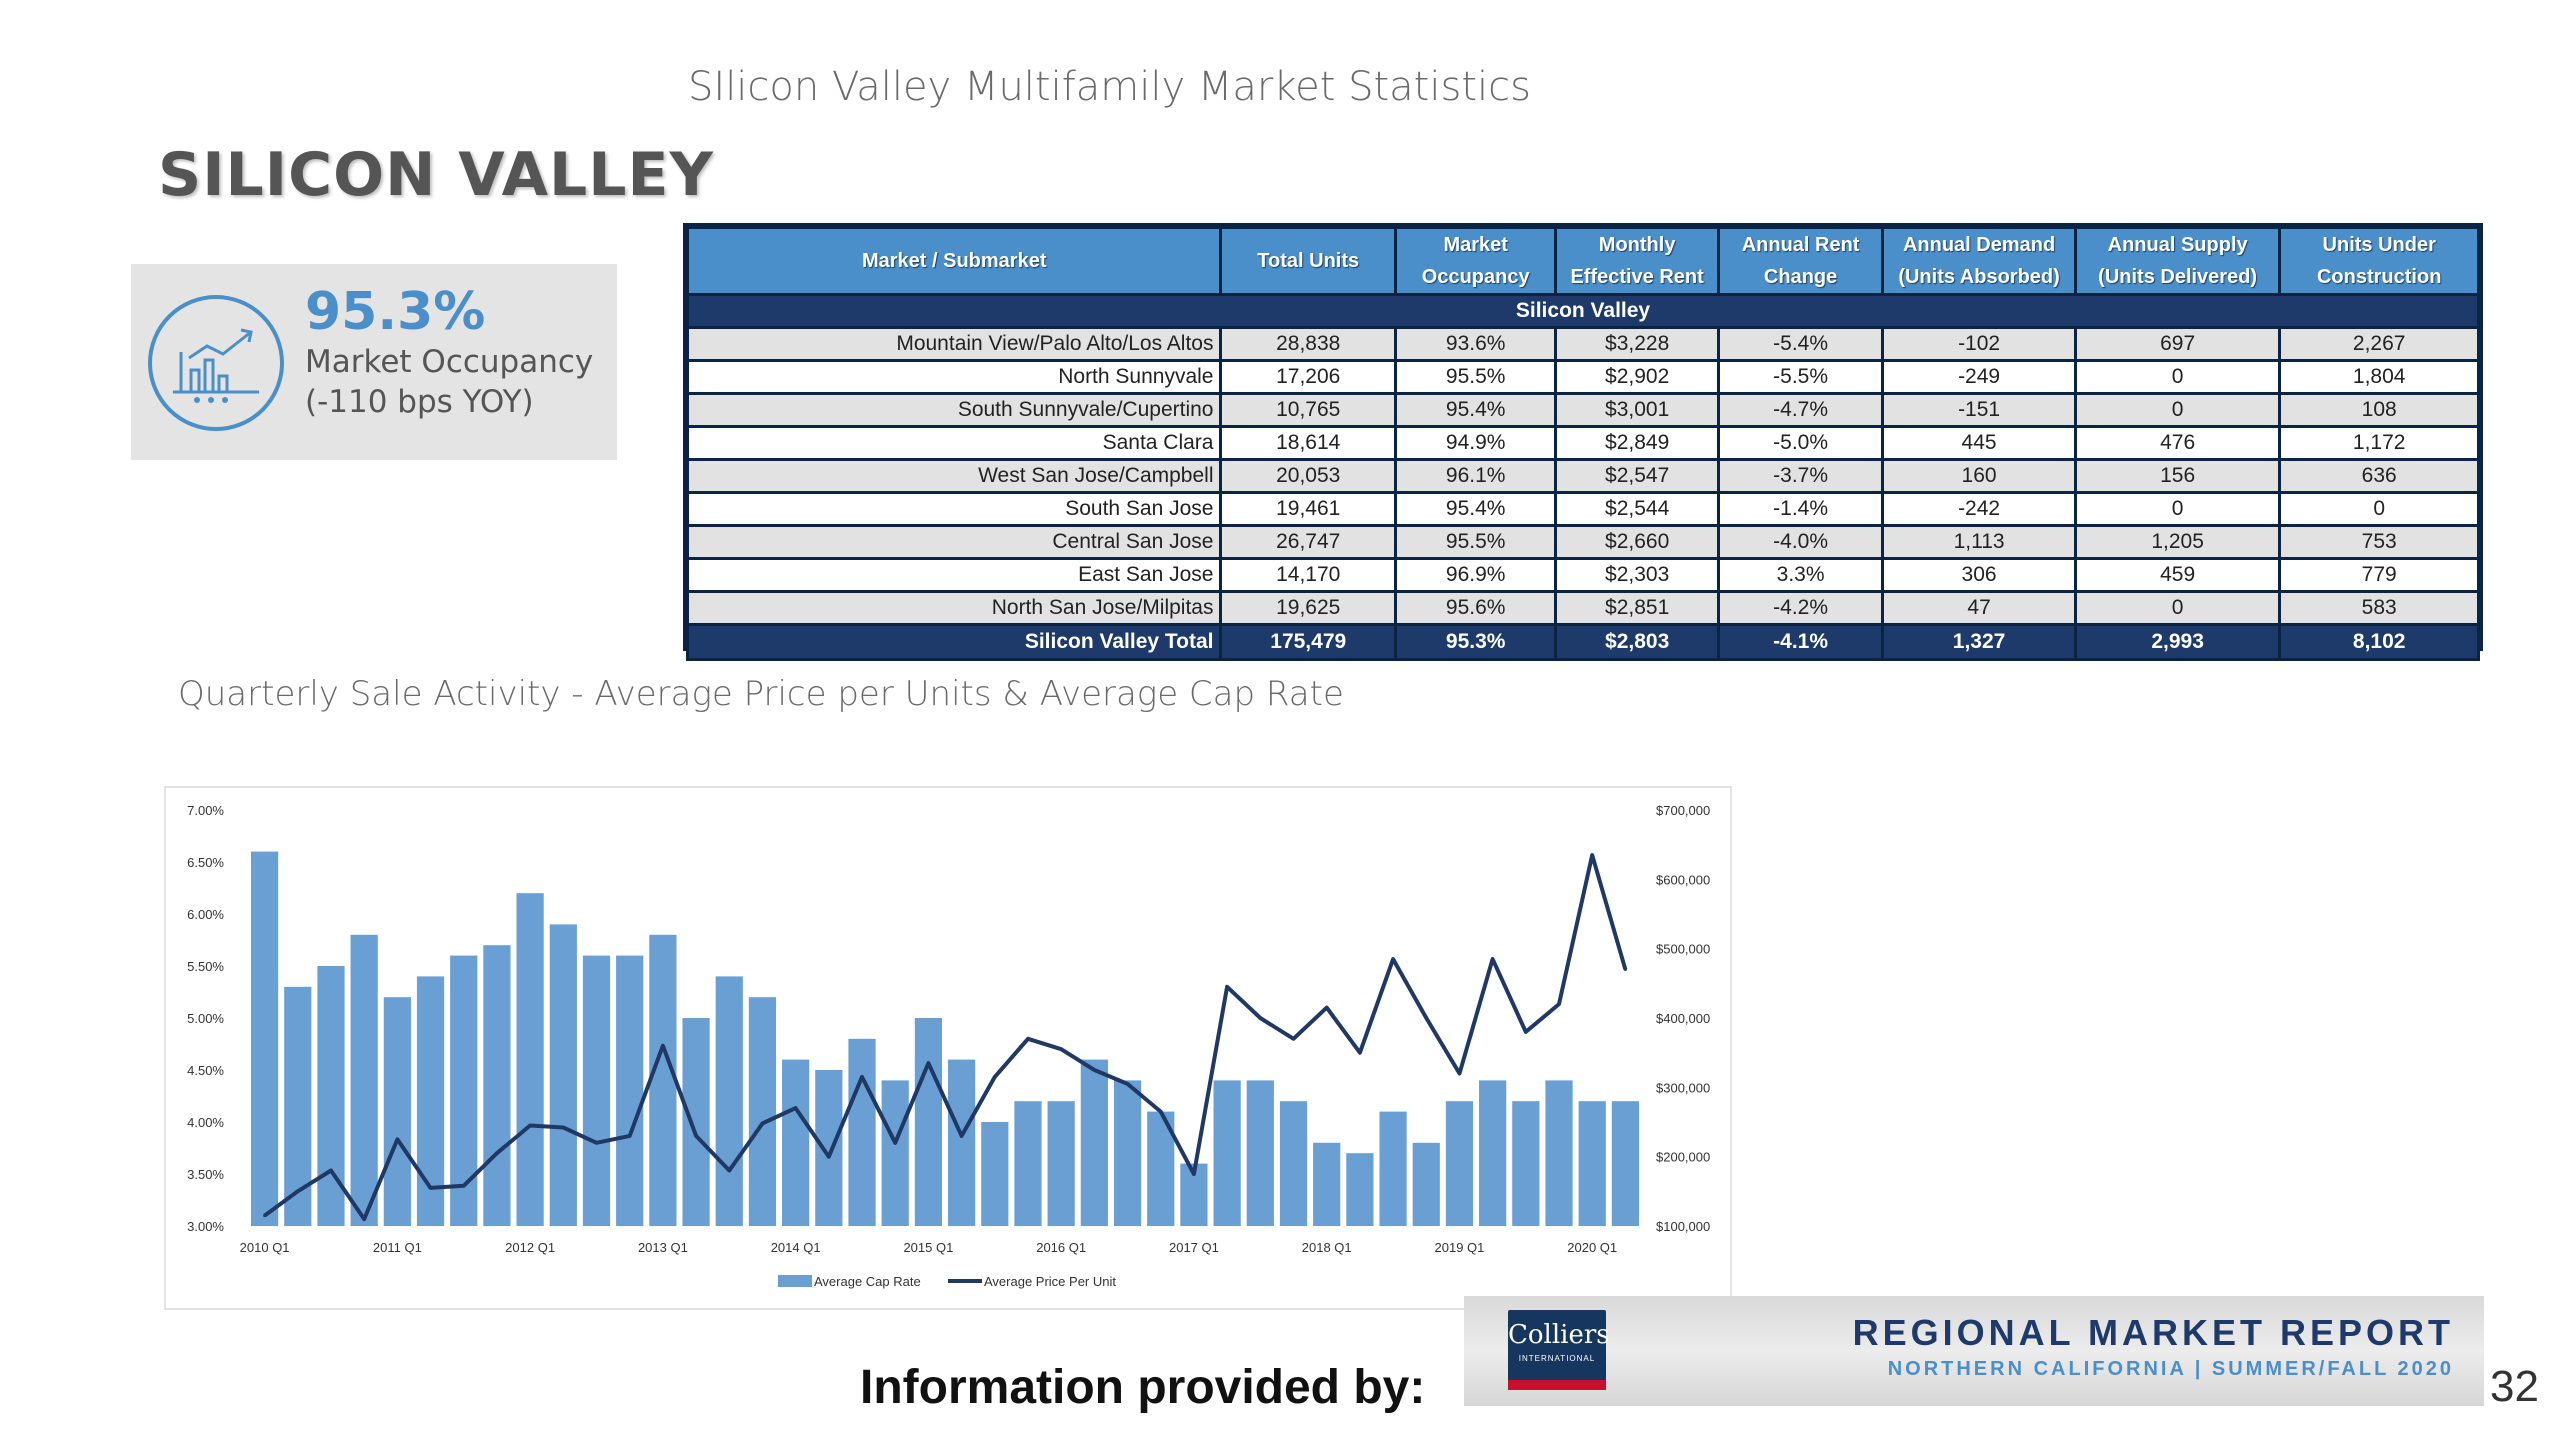  What do you see at coordinates (1475, 443) in the screenshot?
I see `table-cell: 94.9%` at bounding box center [1475, 443].